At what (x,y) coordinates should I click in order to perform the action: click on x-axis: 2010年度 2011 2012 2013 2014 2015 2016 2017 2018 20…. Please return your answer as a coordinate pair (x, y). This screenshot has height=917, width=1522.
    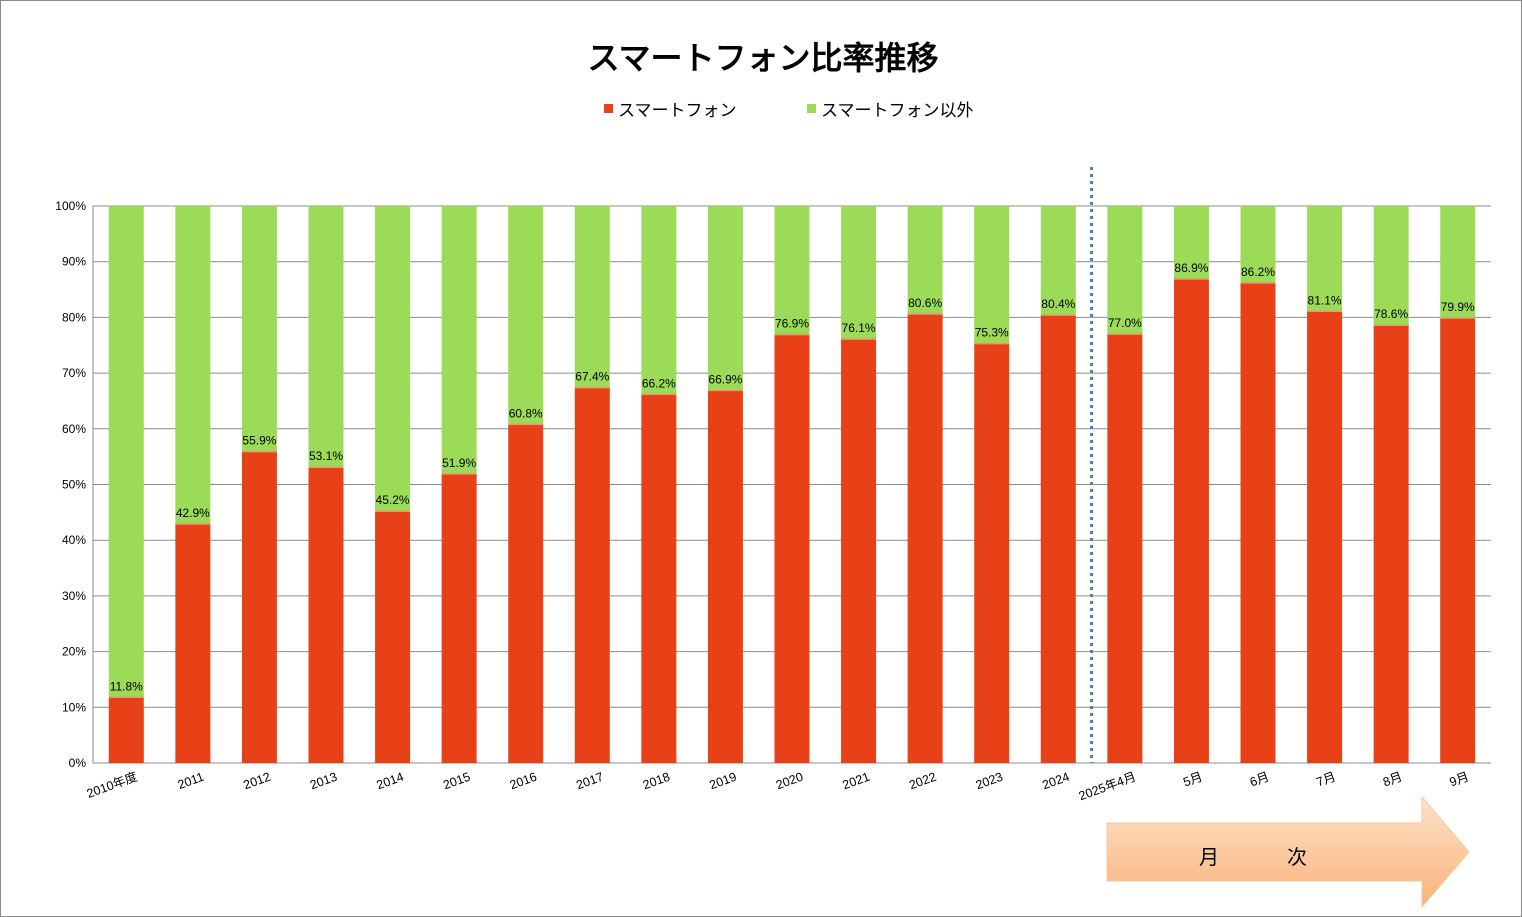
    Looking at the image, I should click on (778, 786).